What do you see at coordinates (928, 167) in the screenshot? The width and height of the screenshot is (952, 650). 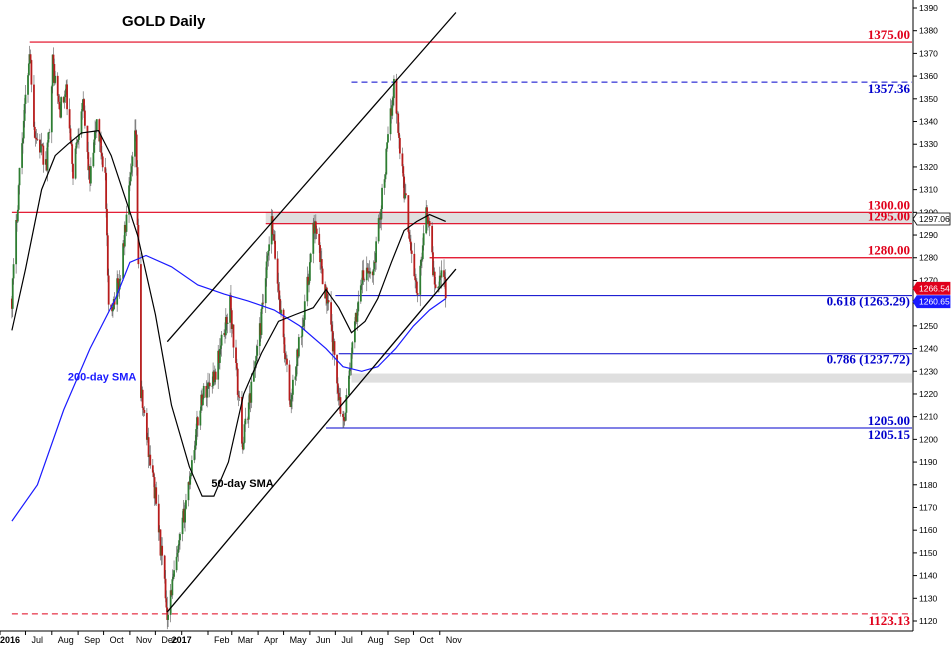 I see `y-tick-label: 1320` at bounding box center [928, 167].